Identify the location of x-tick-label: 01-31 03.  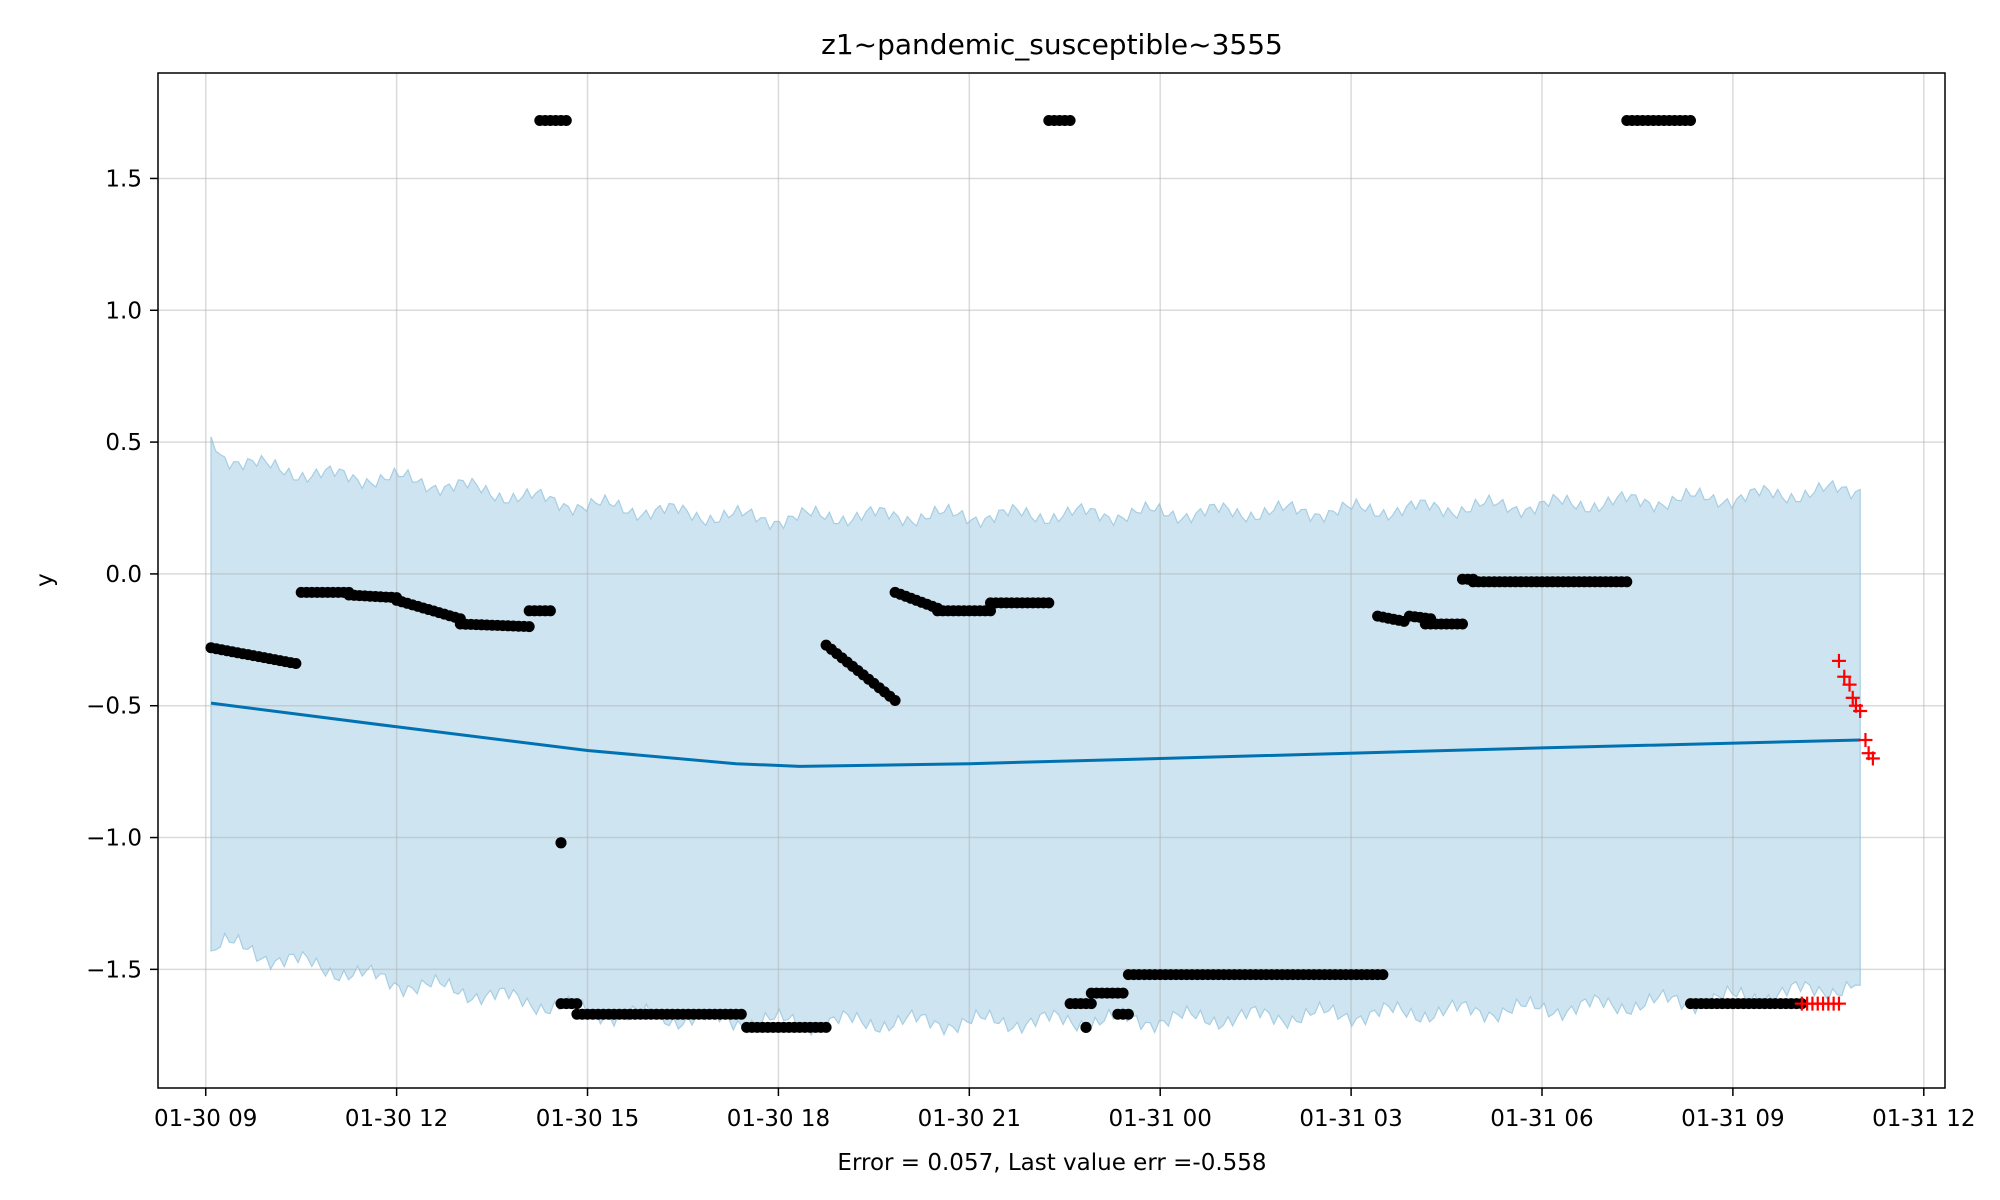
(1350, 1119).